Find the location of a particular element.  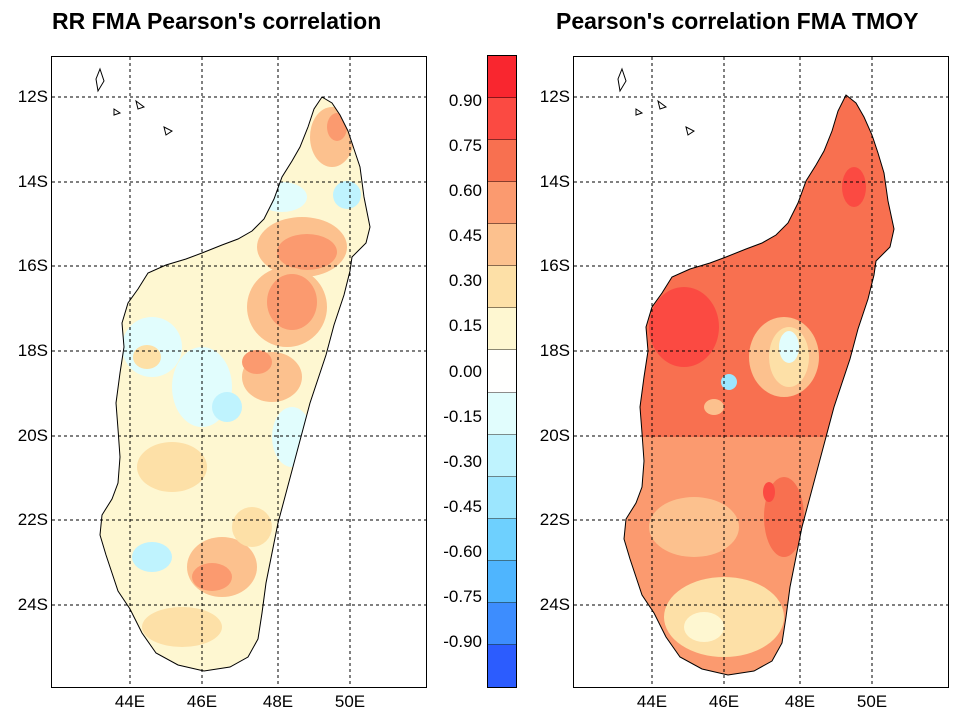

colorbar-label: -0.30 is located at coordinates (462, 461).